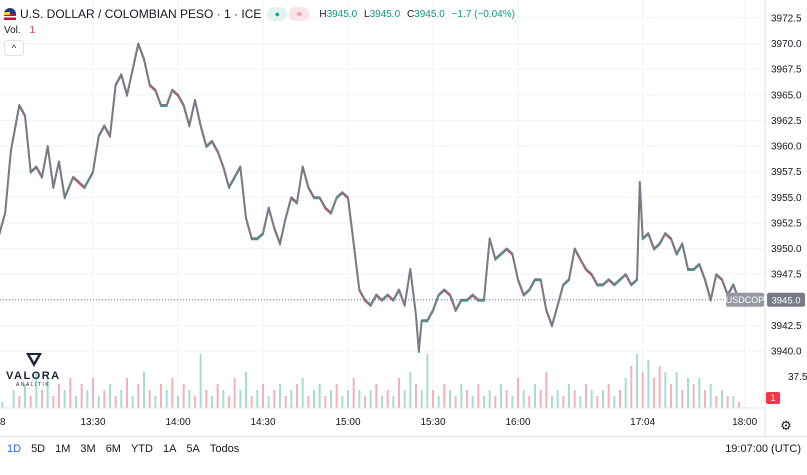 This screenshot has width=807, height=475. I want to click on range-button-1m: 1M, so click(63, 449).